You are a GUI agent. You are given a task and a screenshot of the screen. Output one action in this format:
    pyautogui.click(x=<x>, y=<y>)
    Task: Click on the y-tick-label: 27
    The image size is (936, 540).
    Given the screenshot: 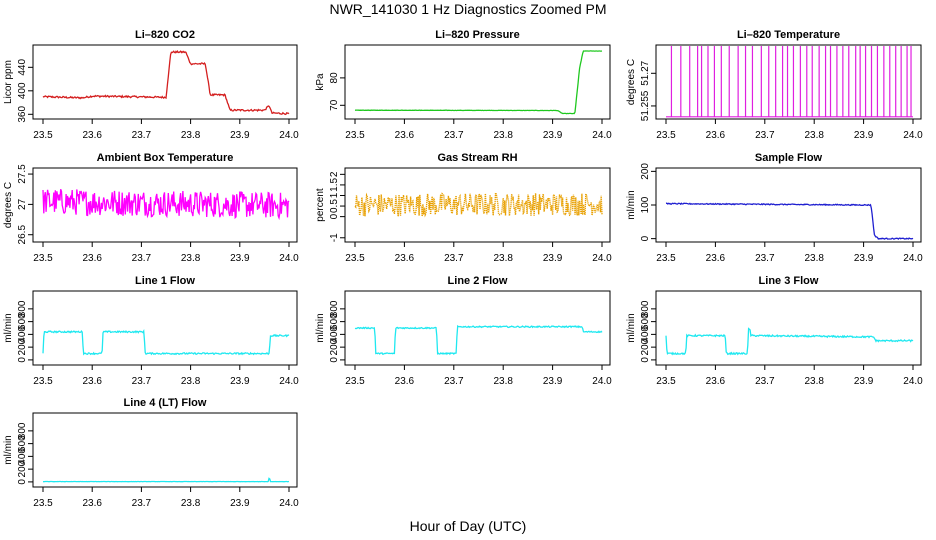 What is the action you would take?
    pyautogui.click(x=22, y=204)
    